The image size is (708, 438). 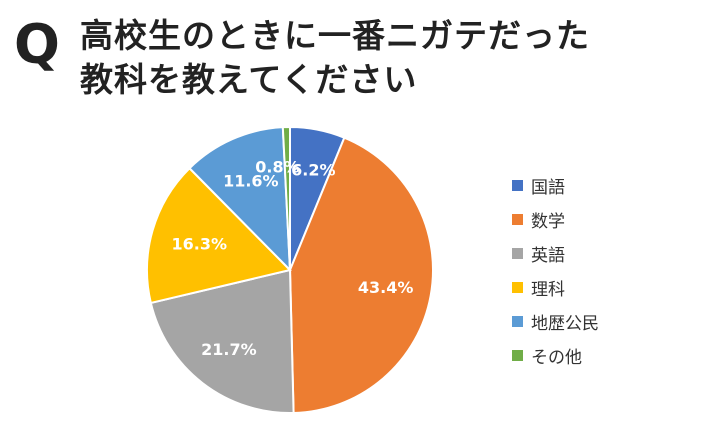 I want to click on legend-item-2: 英語, so click(x=555, y=253).